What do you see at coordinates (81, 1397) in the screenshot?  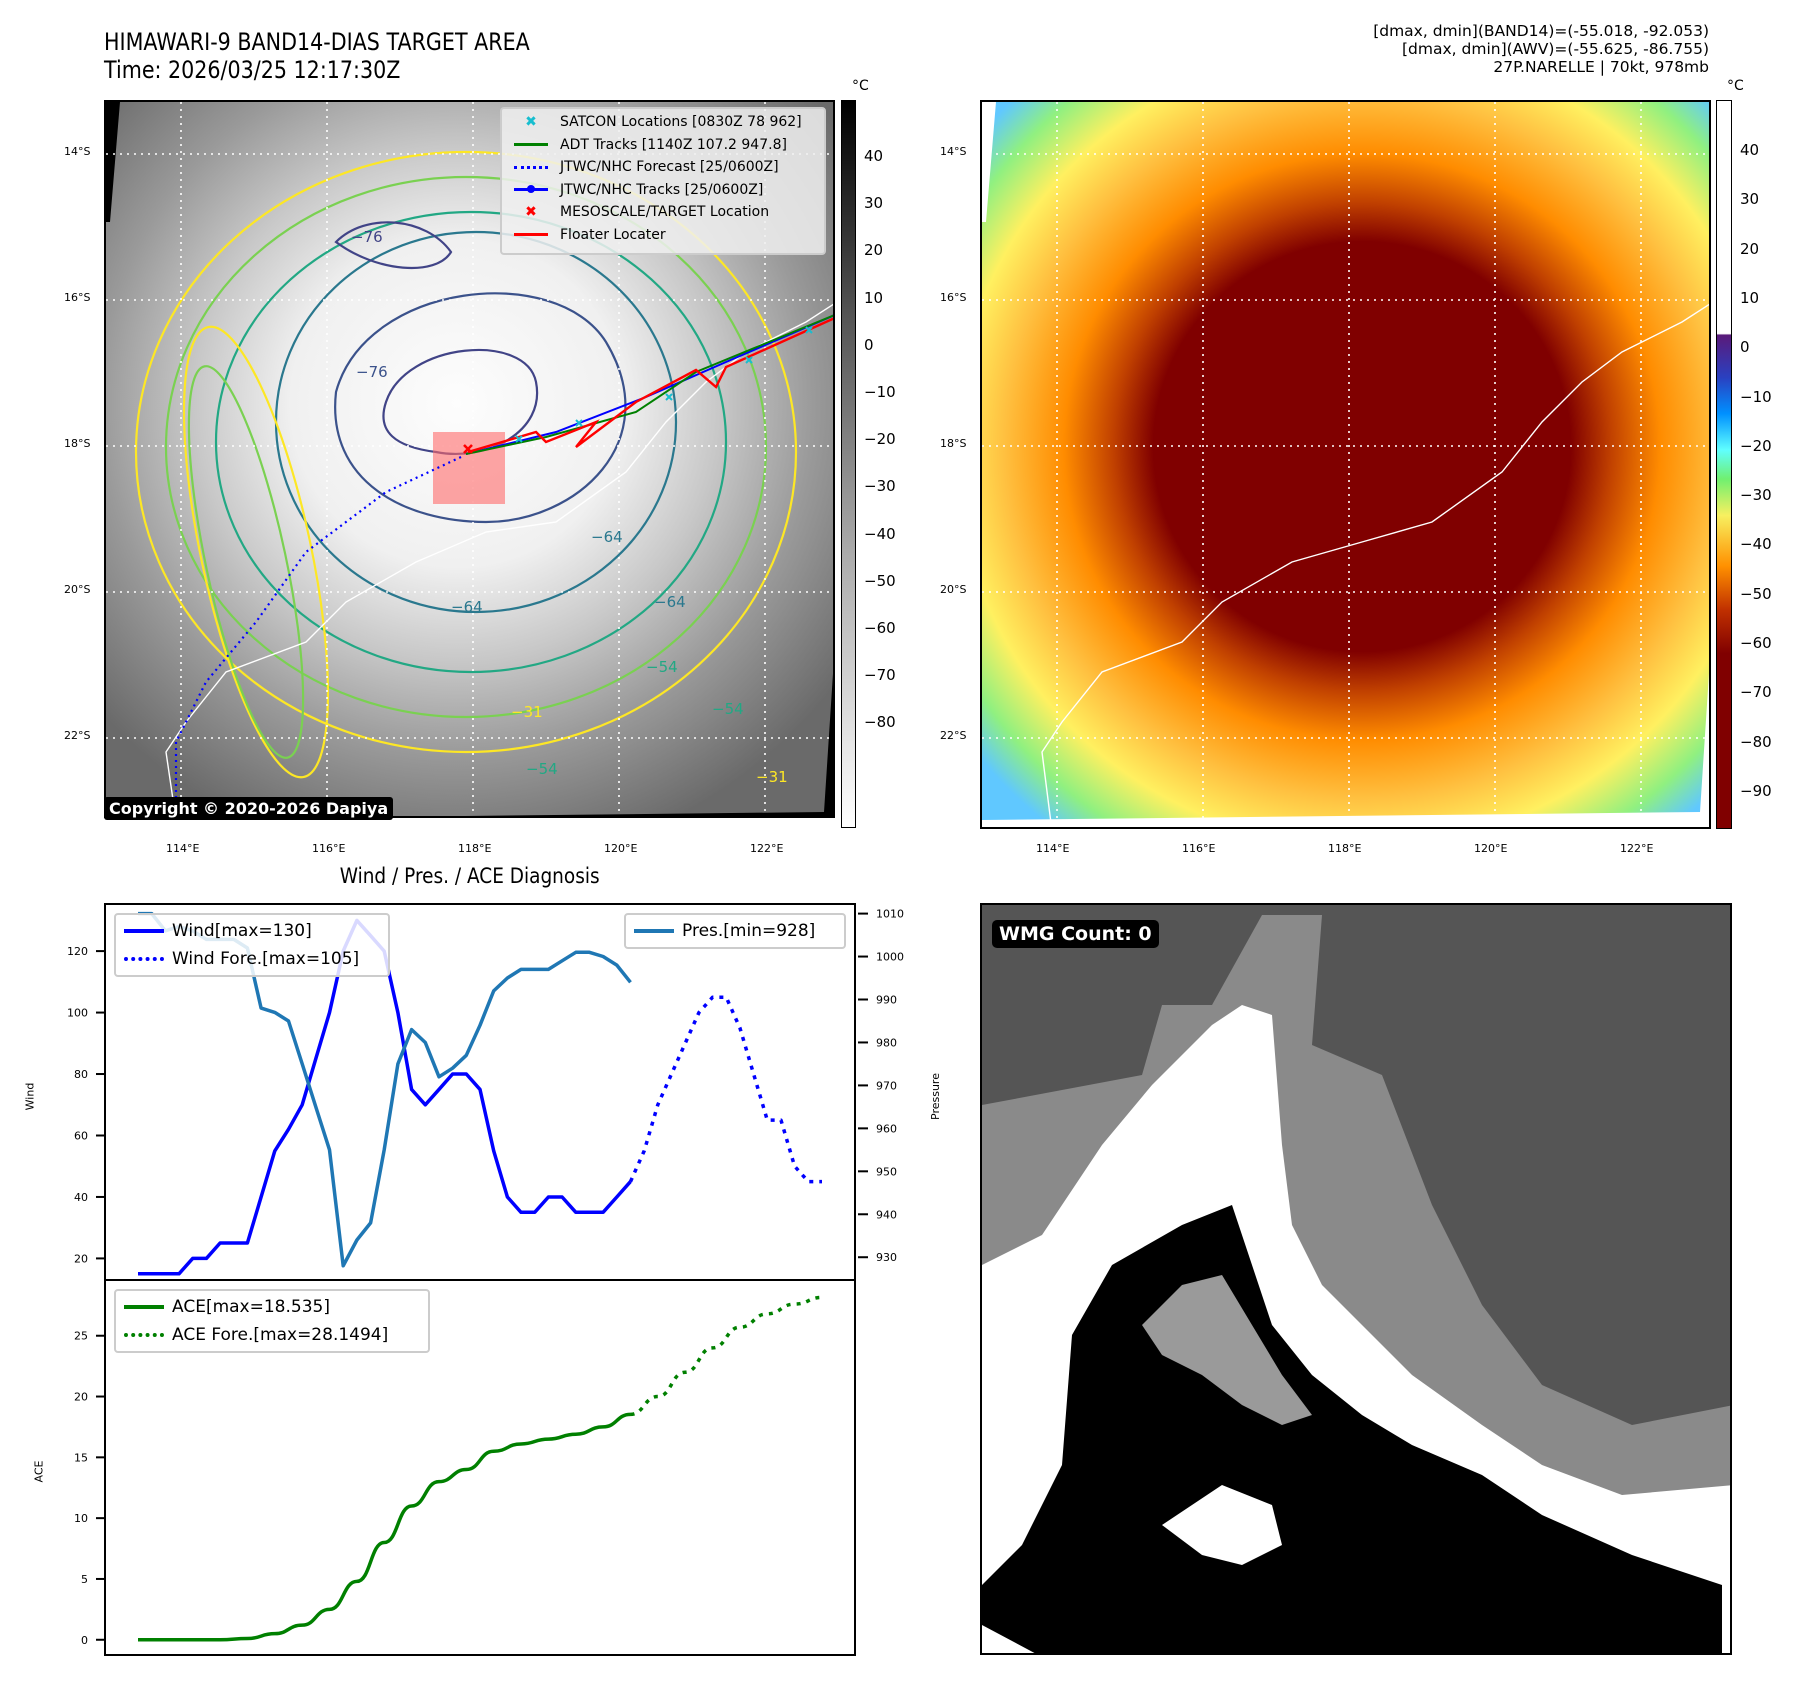 I see `y-tick-label: 20` at bounding box center [81, 1397].